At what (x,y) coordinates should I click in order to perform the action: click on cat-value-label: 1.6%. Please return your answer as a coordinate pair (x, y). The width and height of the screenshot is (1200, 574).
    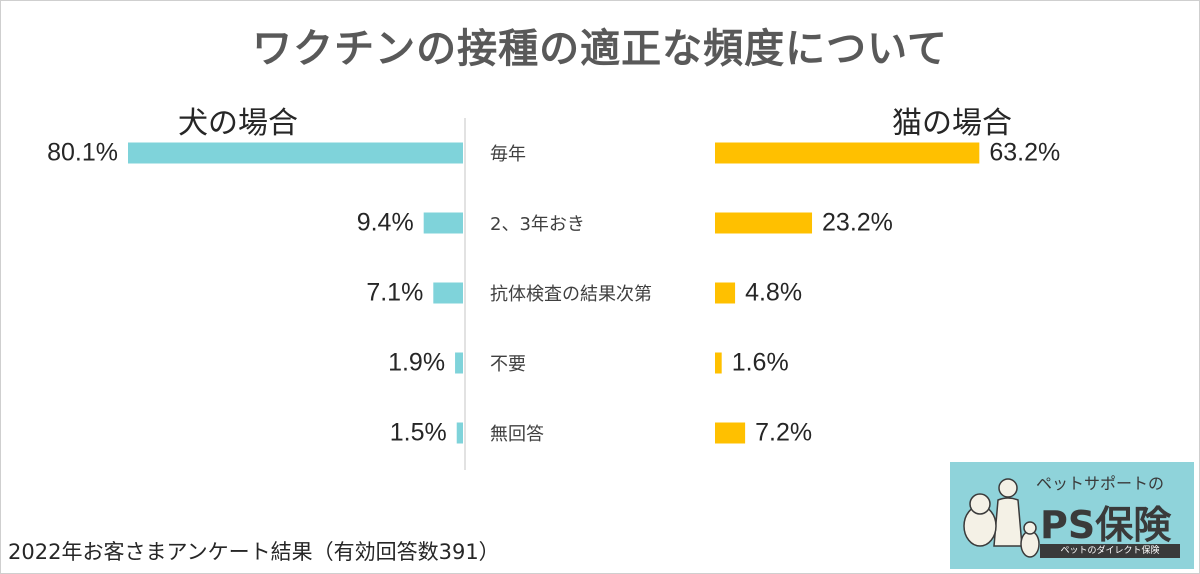
    Looking at the image, I should click on (760, 363).